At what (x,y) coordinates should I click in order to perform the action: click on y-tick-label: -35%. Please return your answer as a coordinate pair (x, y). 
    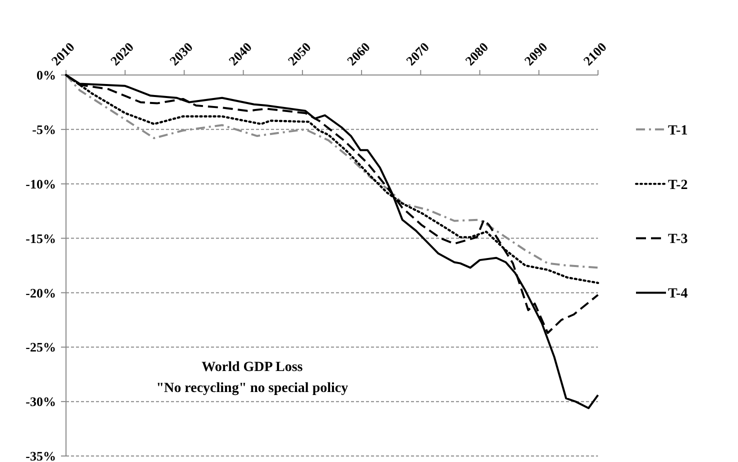
    Looking at the image, I should click on (41, 455).